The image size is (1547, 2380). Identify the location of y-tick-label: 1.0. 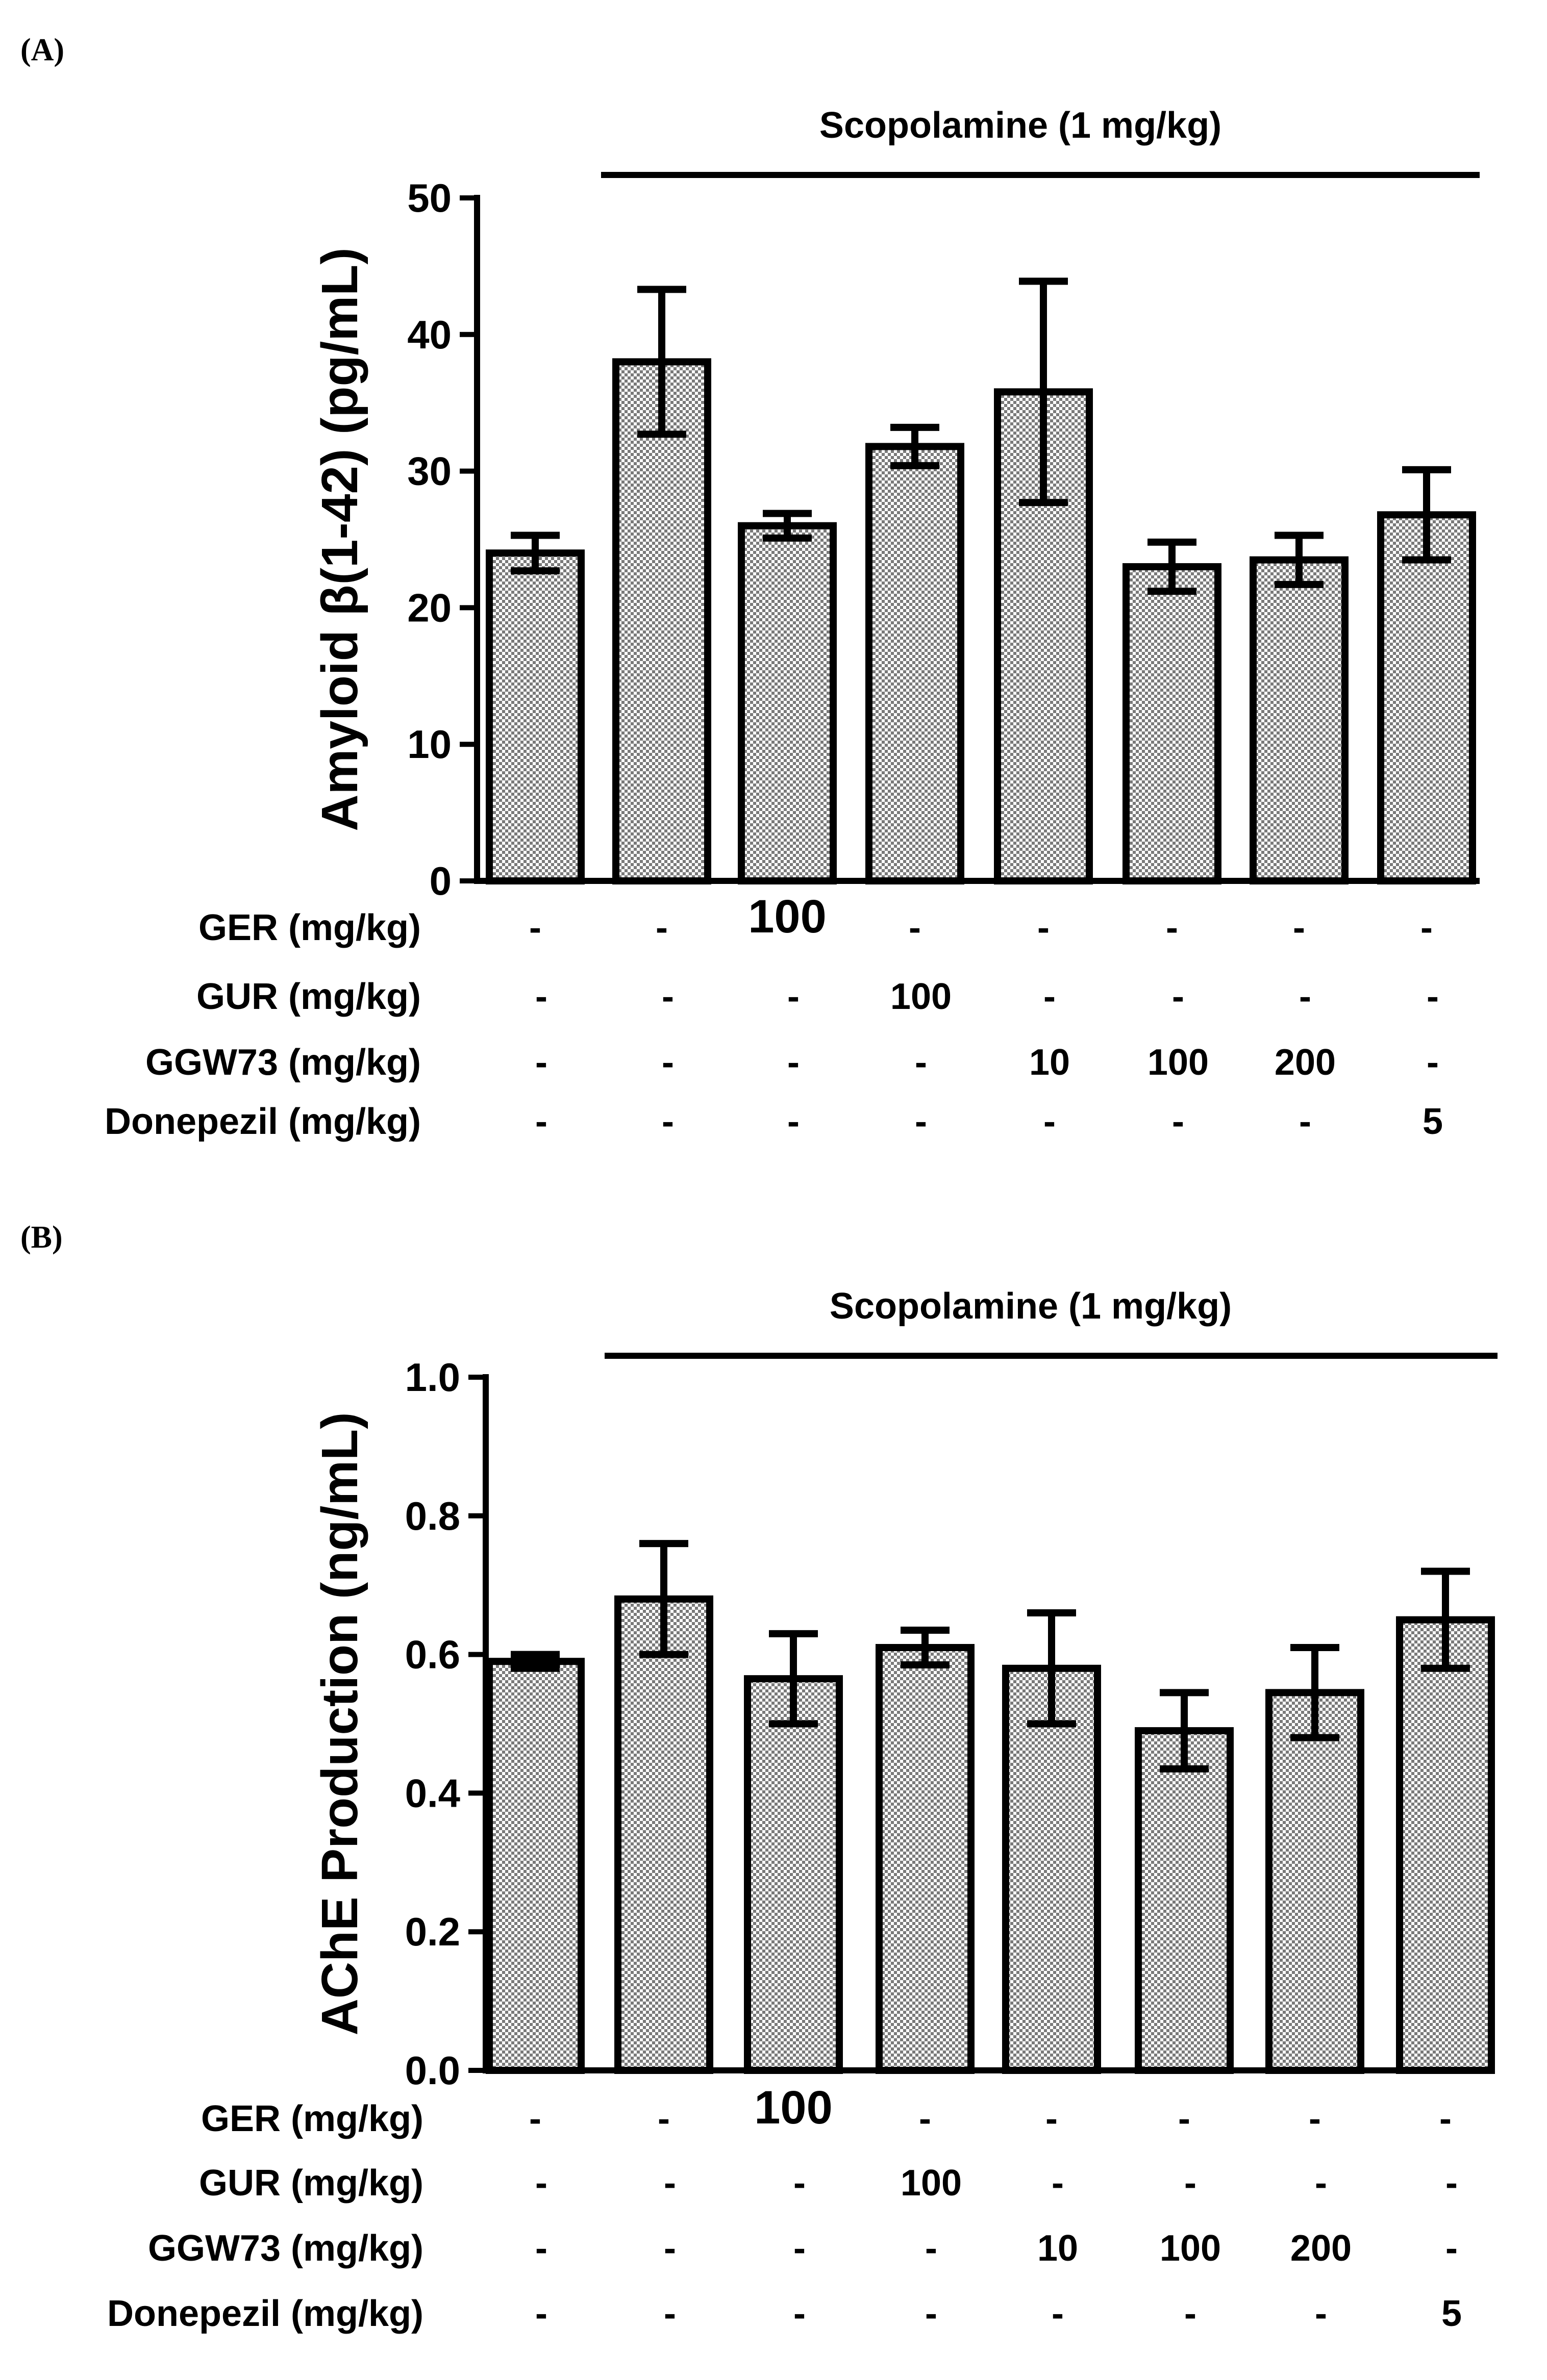
(432, 1377).